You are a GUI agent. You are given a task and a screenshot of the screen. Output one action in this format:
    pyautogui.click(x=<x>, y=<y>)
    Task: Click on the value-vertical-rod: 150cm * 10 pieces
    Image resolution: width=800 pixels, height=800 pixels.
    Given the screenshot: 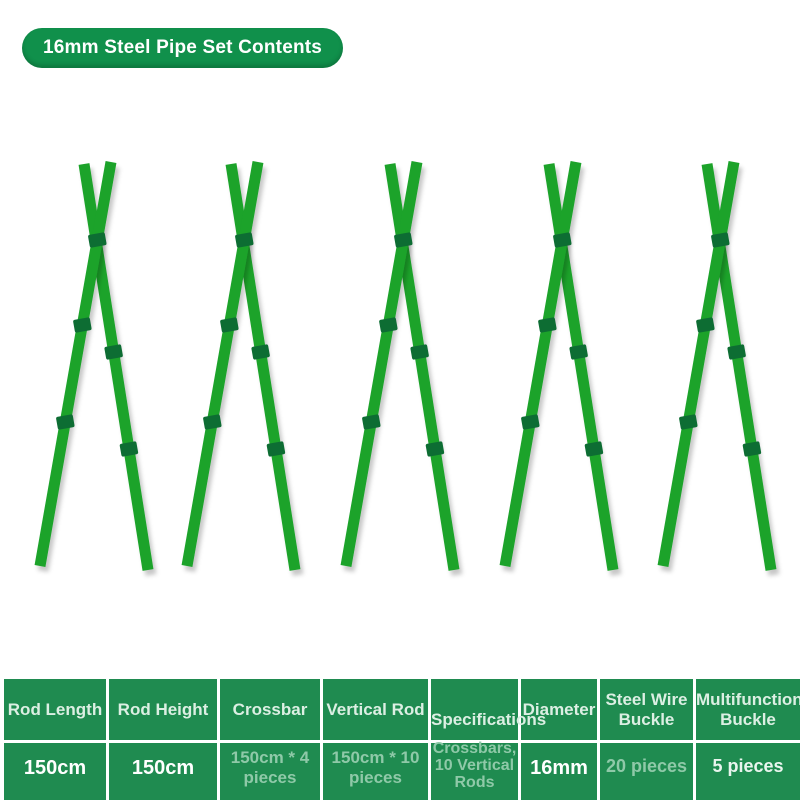 What is the action you would take?
    pyautogui.click(x=375, y=771)
    